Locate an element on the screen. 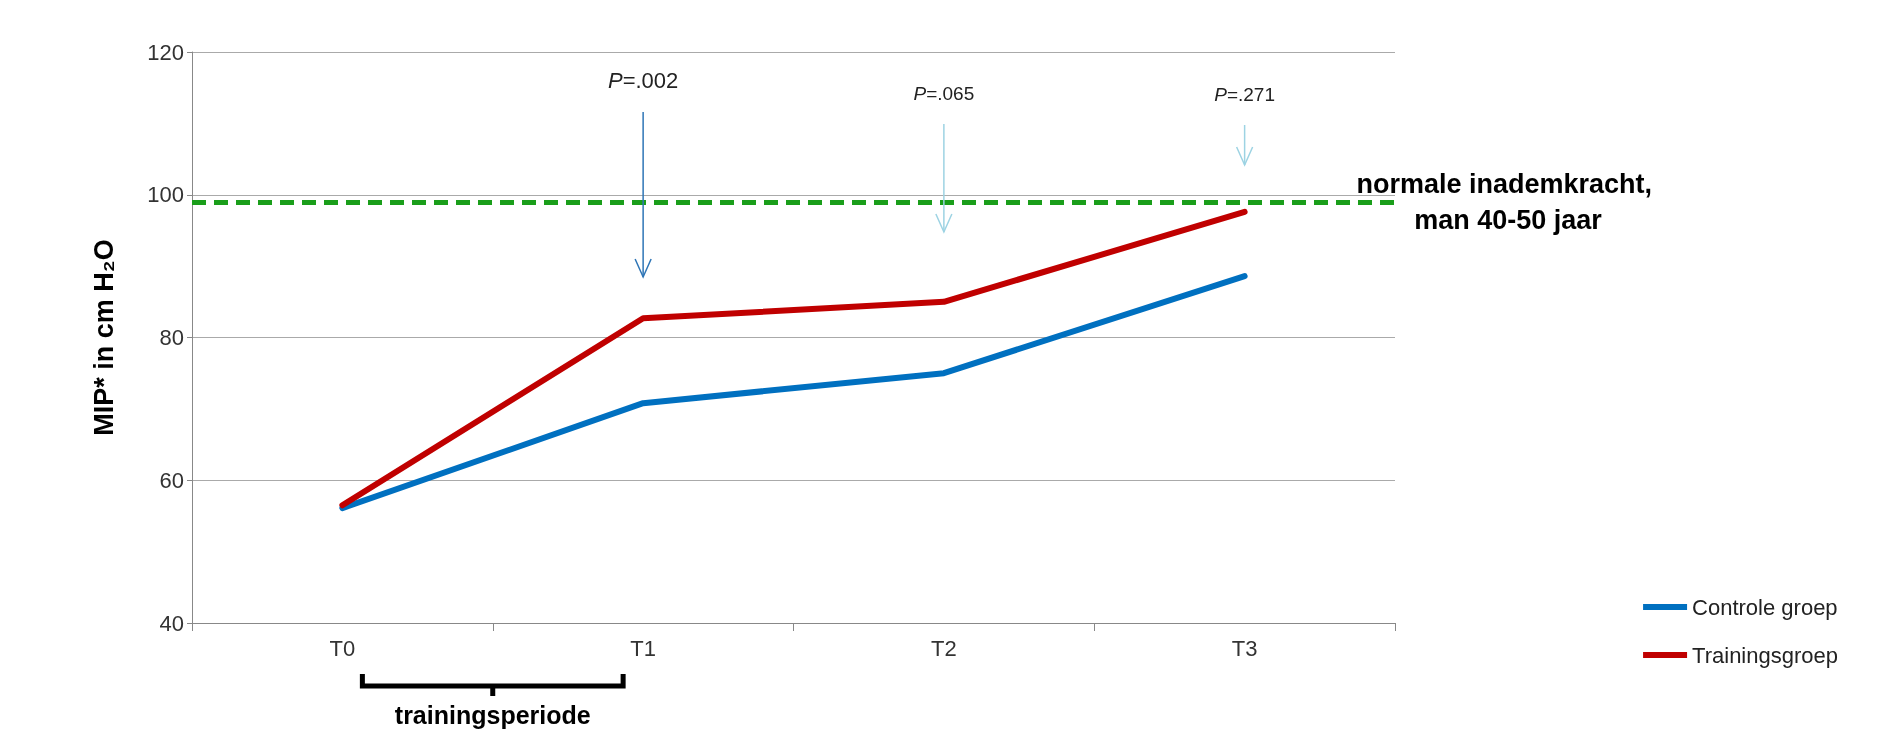 The width and height of the screenshot is (1883, 741). legend-label: Controle groep is located at coordinates (1765, 607).